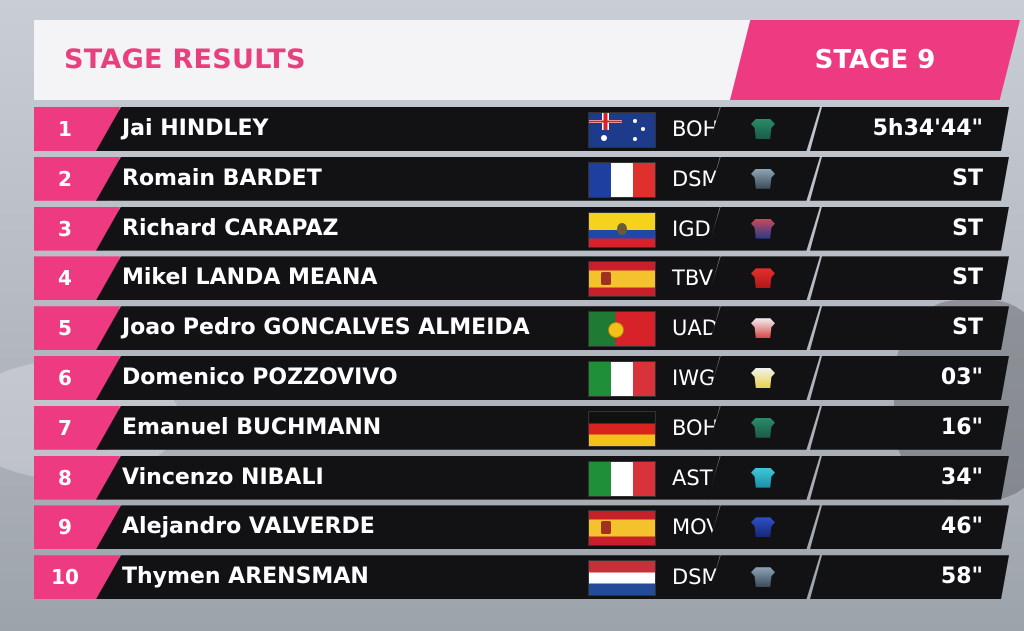 The image size is (1024, 631). What do you see at coordinates (622, 428) in the screenshot?
I see `germany-flag-icon` at bounding box center [622, 428].